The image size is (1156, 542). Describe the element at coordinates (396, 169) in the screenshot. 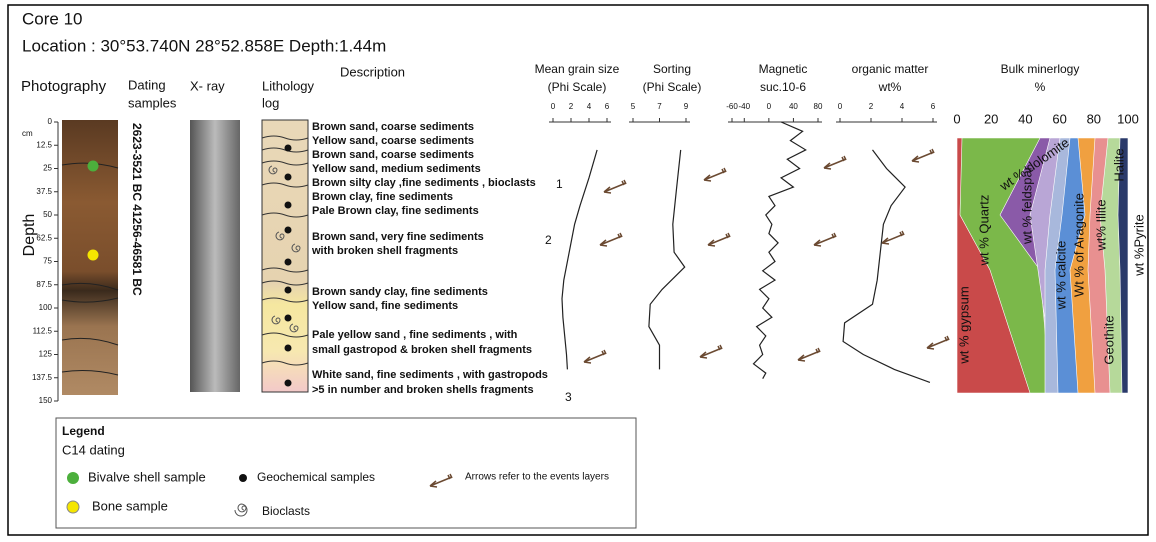

I see `description: Yellow sand, medium sediments` at that location.